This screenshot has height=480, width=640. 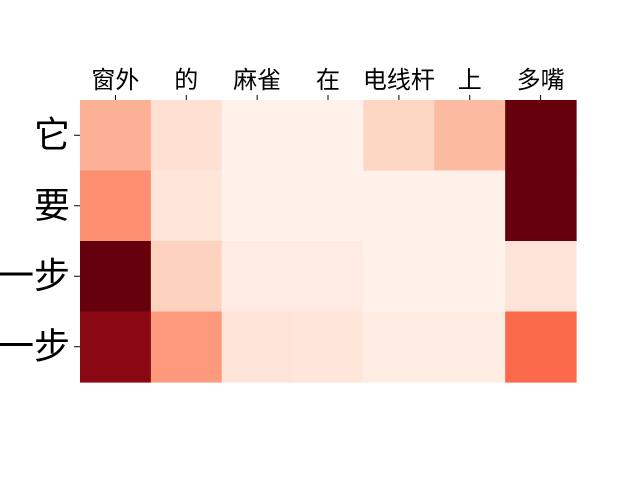 What do you see at coordinates (116, 347) in the screenshot?
I see `heatmap-cell-r3-c0` at bounding box center [116, 347].